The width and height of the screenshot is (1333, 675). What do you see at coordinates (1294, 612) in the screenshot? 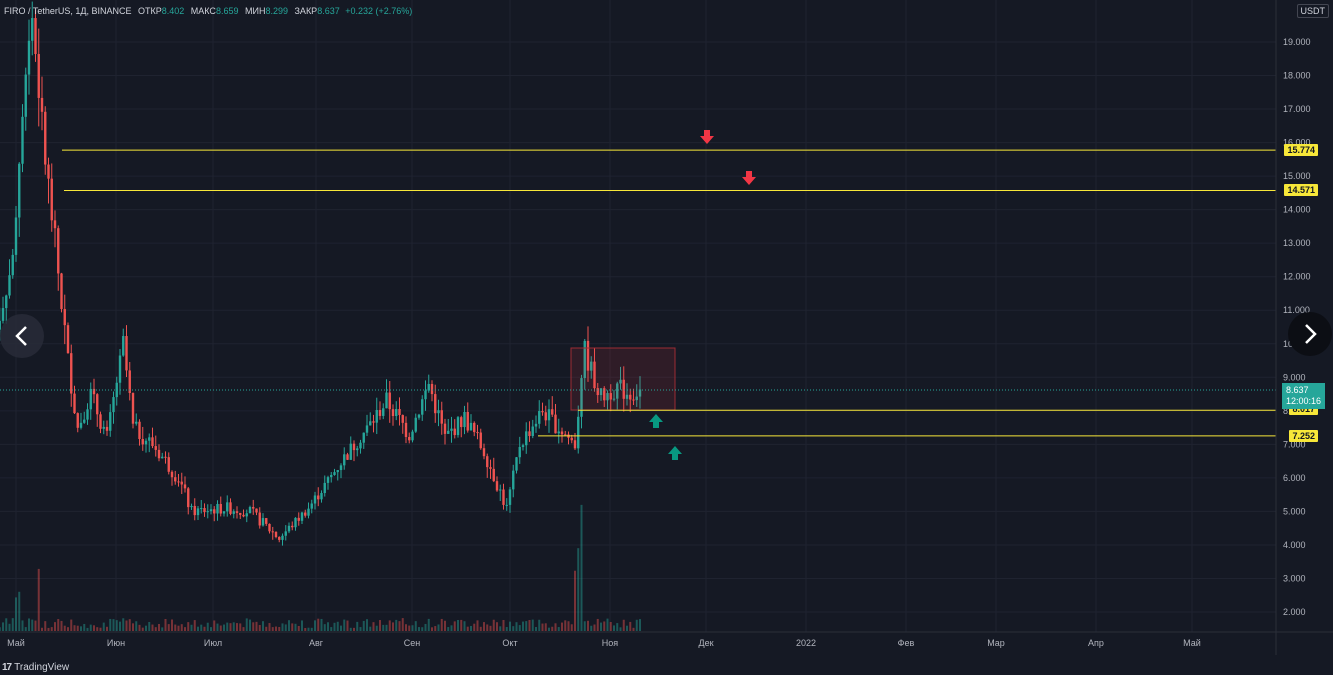
I see `y-tick-label: 2.000` at bounding box center [1294, 612].